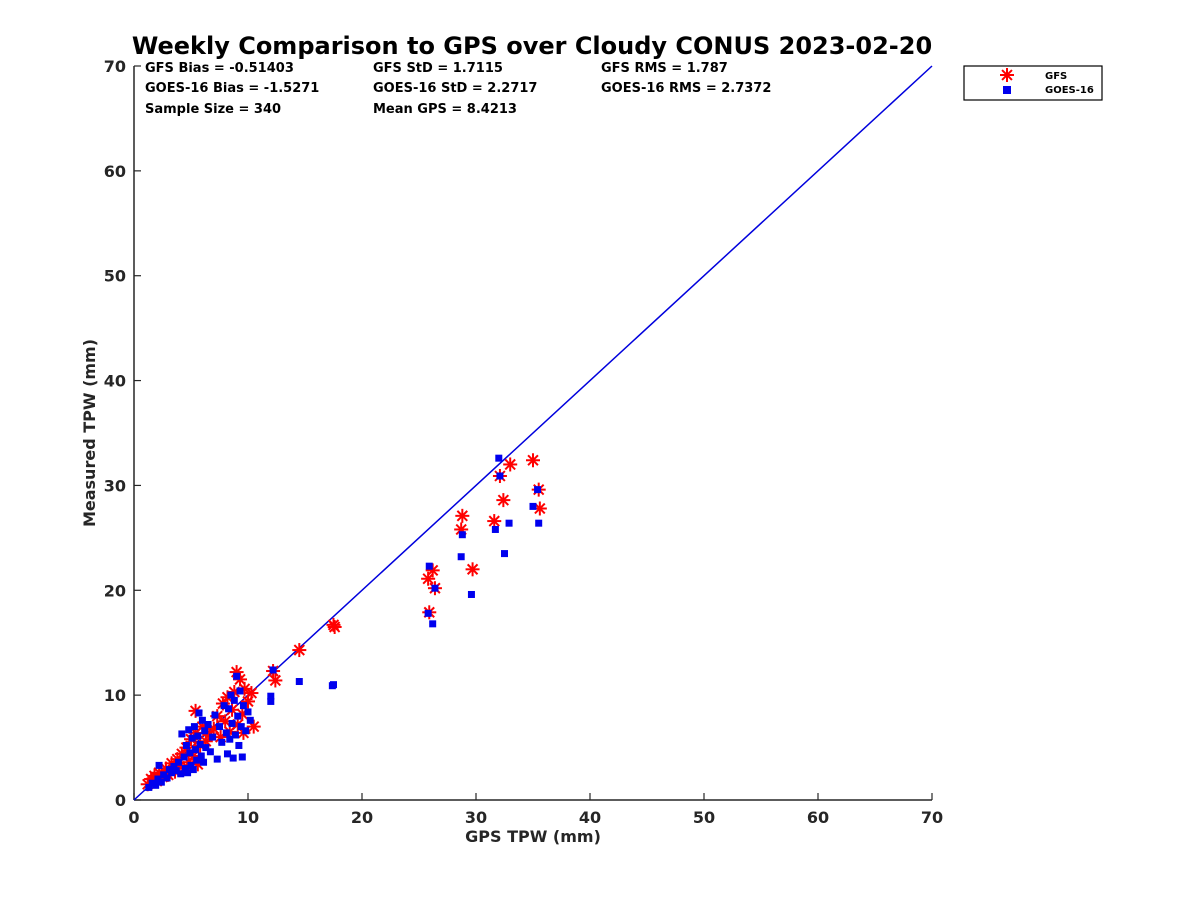 This screenshot has width=1200, height=900. Describe the element at coordinates (455, 88) in the screenshot. I see `stat-text: GOES-16 StD = 2.2717` at that location.